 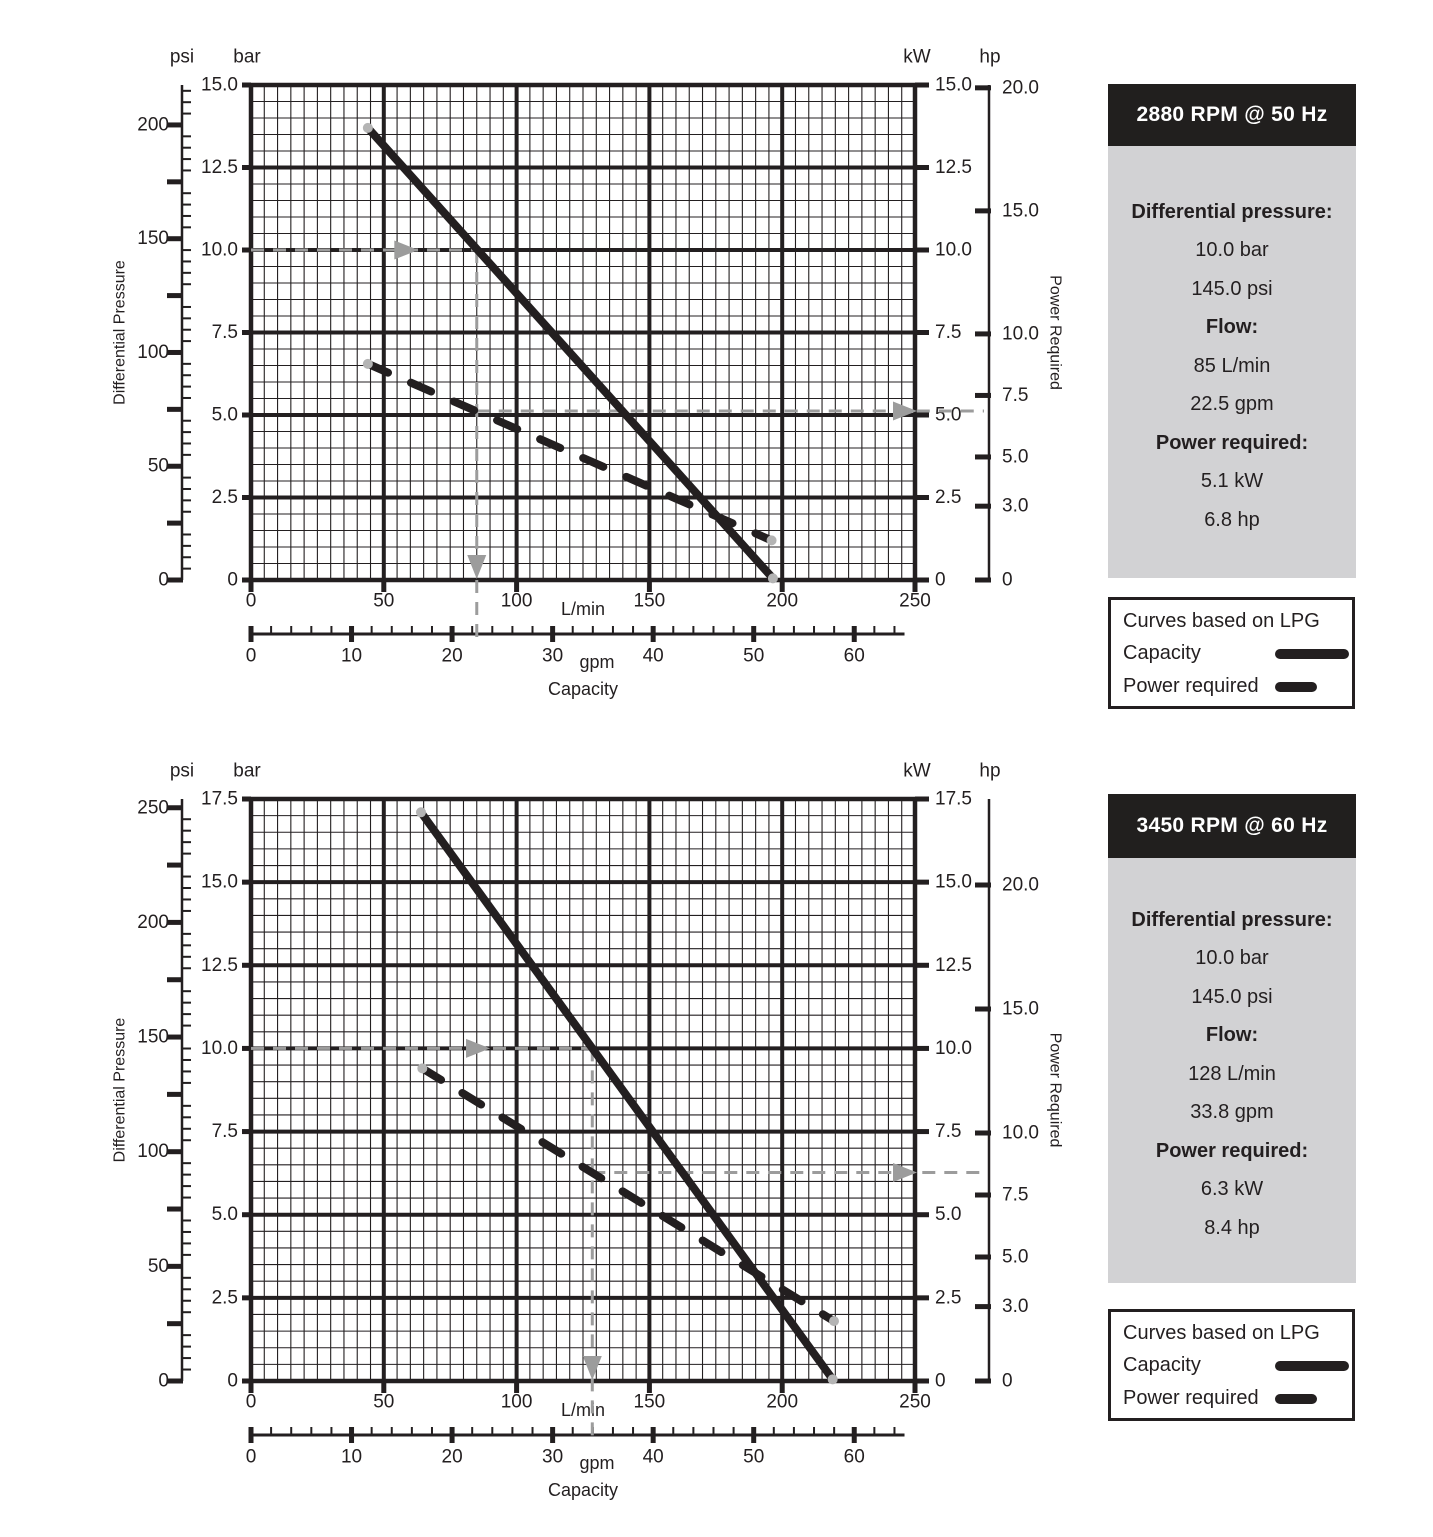 What do you see at coordinates (1232, 1189) in the screenshot?
I see `info-row: 6.3 kW` at bounding box center [1232, 1189].